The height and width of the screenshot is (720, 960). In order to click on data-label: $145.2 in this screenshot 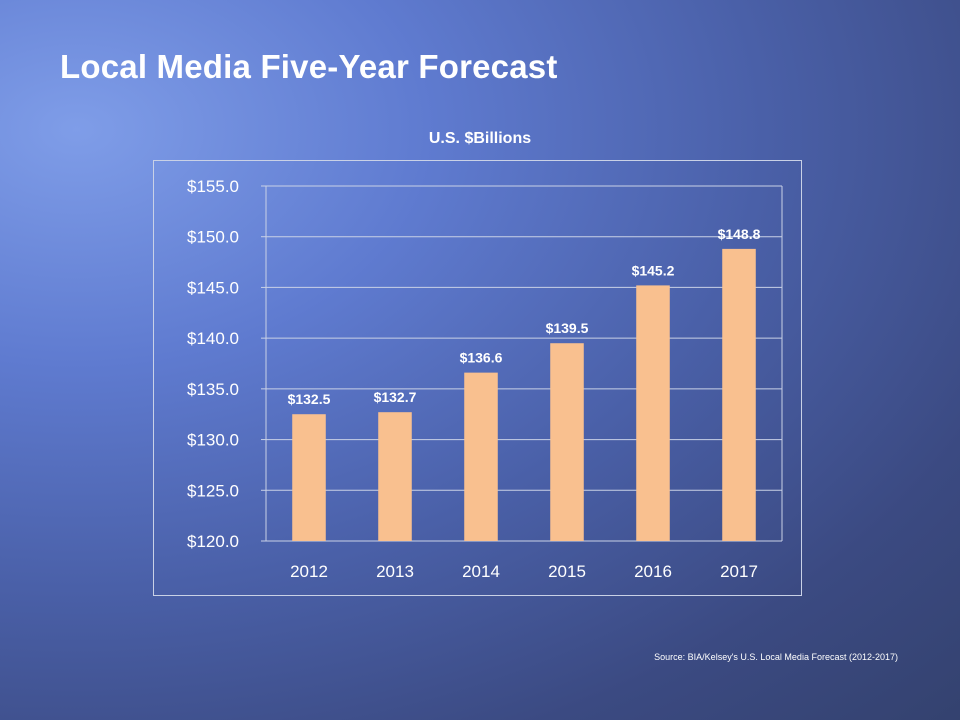, I will do `click(653, 270)`.